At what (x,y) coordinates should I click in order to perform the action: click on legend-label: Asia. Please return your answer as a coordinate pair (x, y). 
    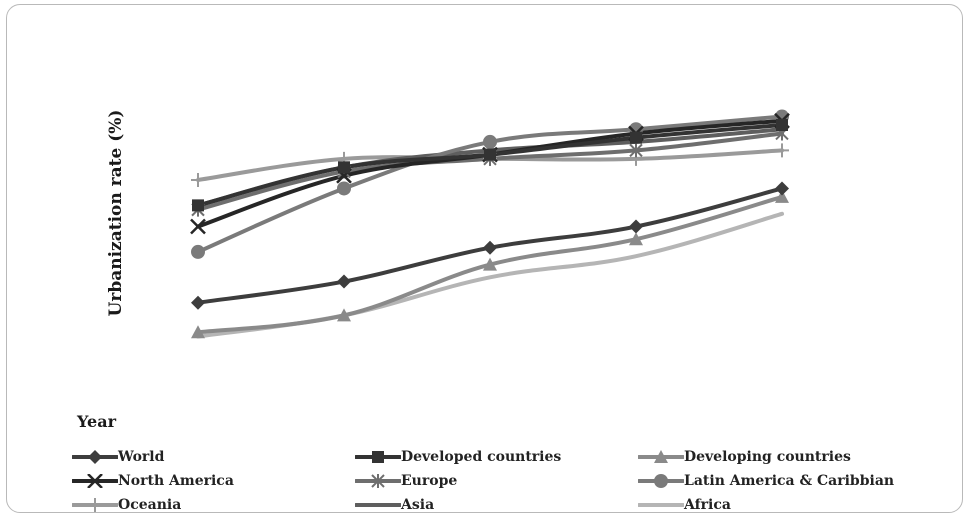
    Looking at the image, I should click on (418, 505).